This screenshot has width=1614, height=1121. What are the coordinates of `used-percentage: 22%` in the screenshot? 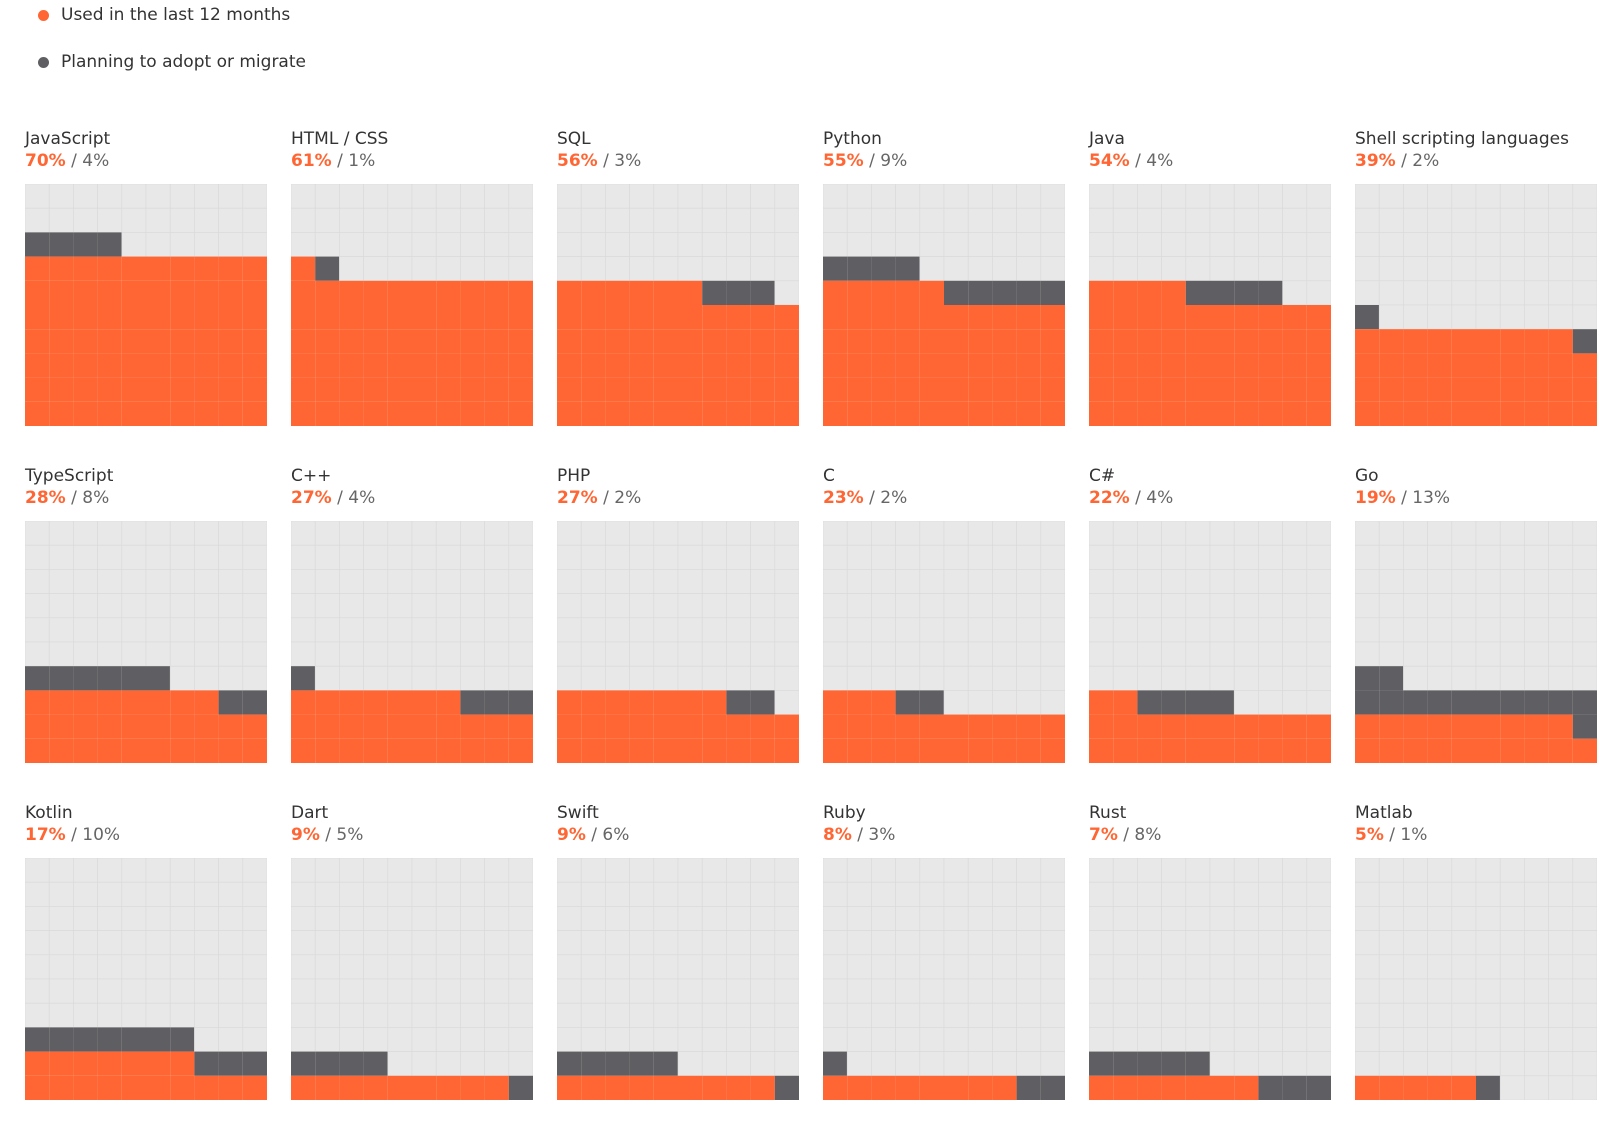 It's located at (1109, 498).